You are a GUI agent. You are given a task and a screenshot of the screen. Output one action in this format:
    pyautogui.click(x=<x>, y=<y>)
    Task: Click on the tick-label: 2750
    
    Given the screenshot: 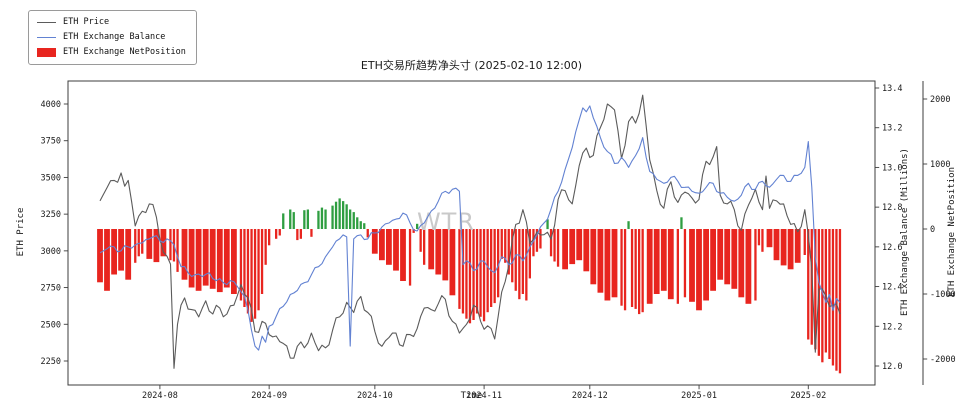 What is the action you would take?
    pyautogui.click(x=51, y=289)
    